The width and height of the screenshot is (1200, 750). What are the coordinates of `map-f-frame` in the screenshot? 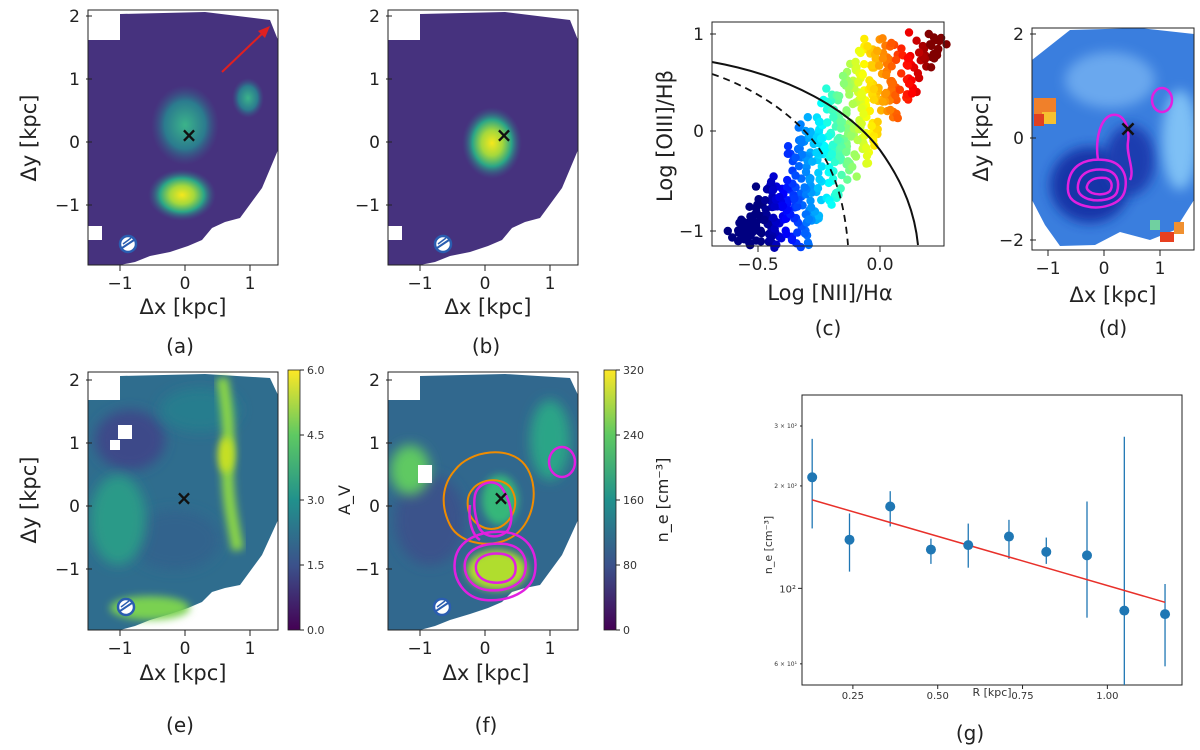 It's located at (483, 501).